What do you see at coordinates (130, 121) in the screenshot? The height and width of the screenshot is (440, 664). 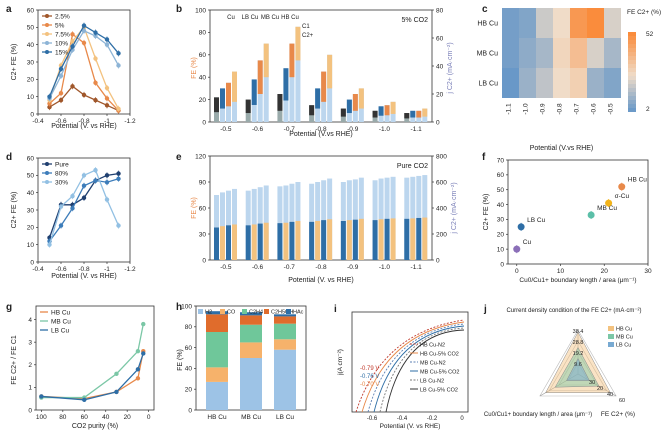 I see `panel-a-xtick-label: -1.2` at bounding box center [130, 121].